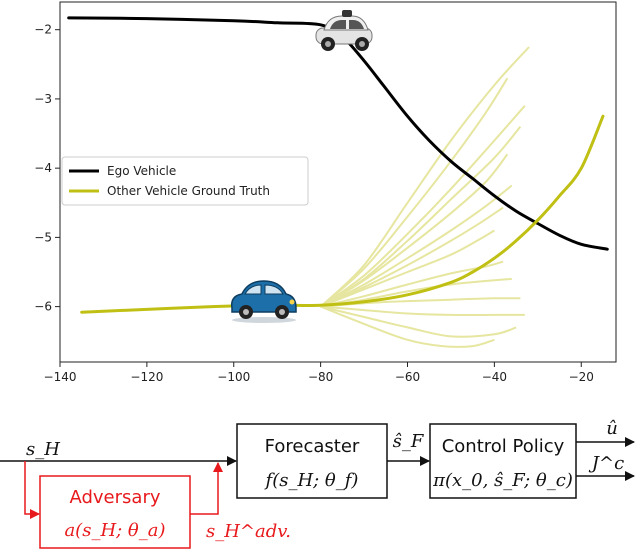  What do you see at coordinates (606, 463) in the screenshot?
I see `output-j-label: J^c` at bounding box center [606, 463].